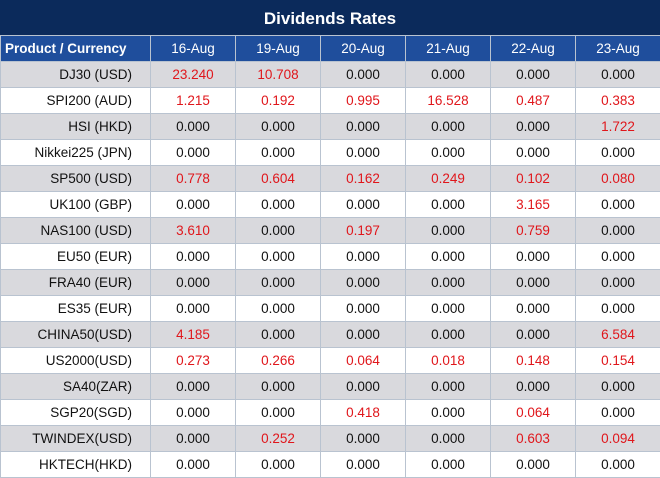 Image resolution: width=660 pixels, height=478 pixels. What do you see at coordinates (363, 48) in the screenshot?
I see `header-date: 20-Aug` at bounding box center [363, 48].